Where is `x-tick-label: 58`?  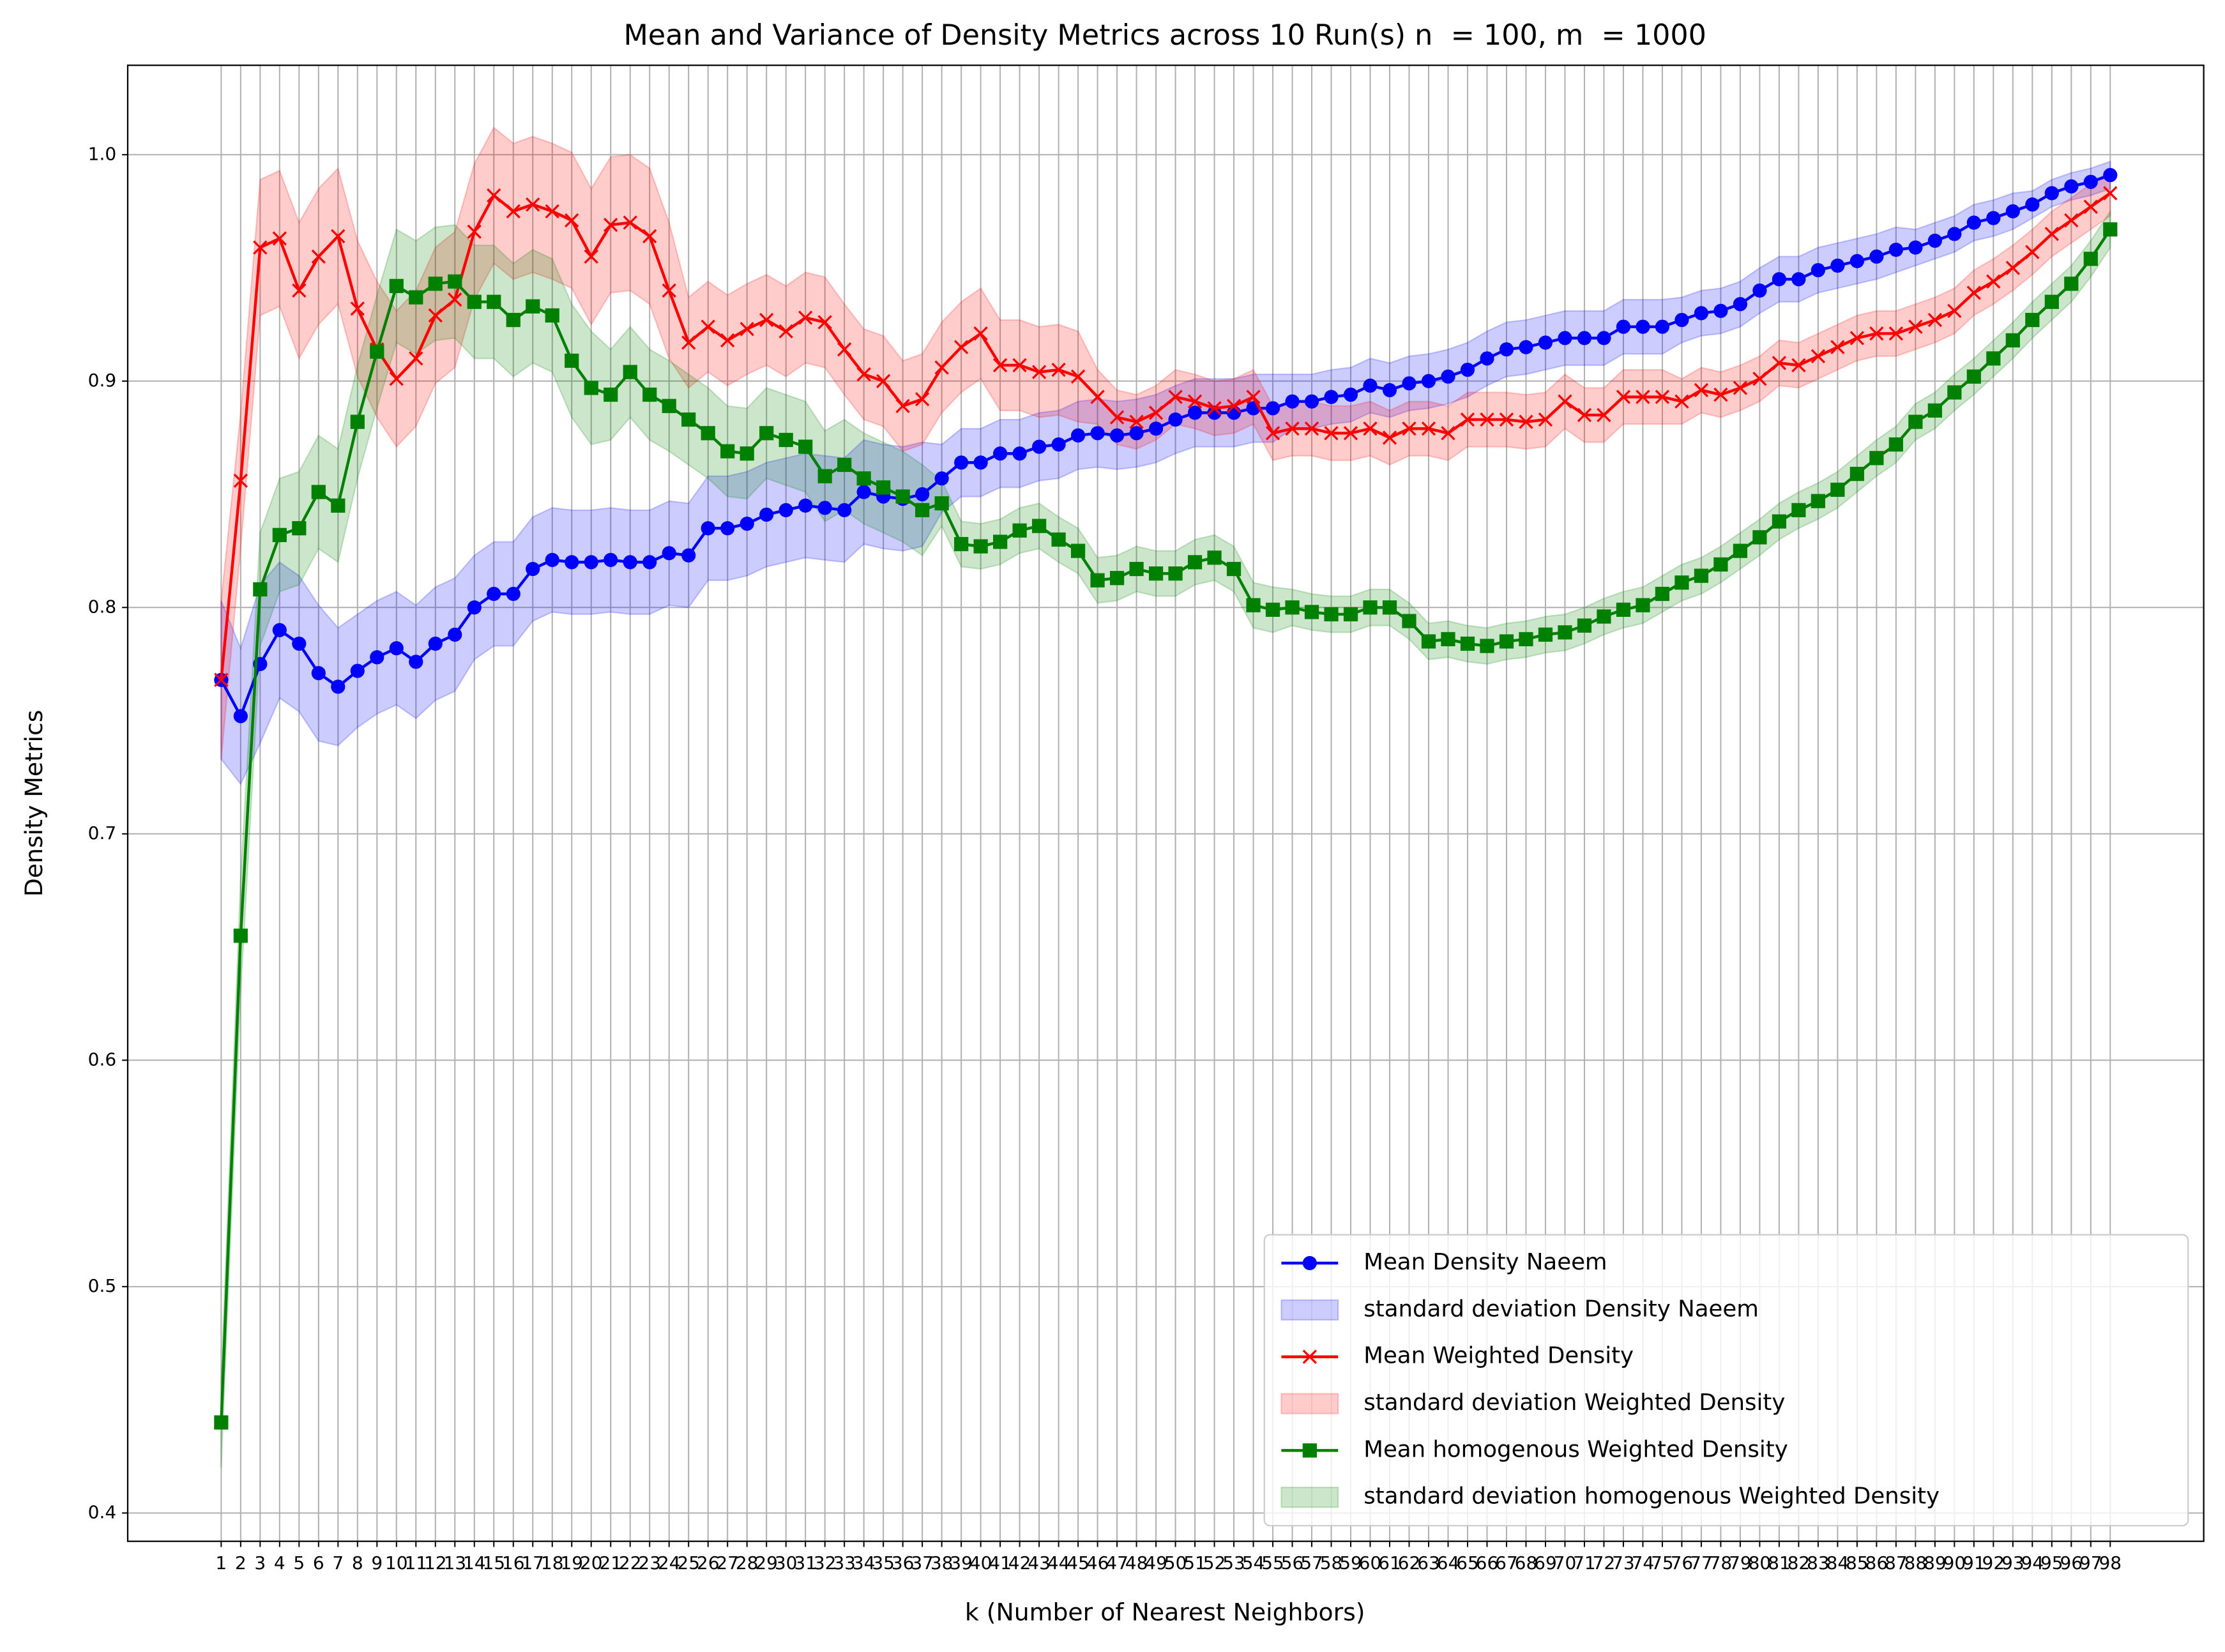
x-tick-label: 58 is located at coordinates (1331, 1563).